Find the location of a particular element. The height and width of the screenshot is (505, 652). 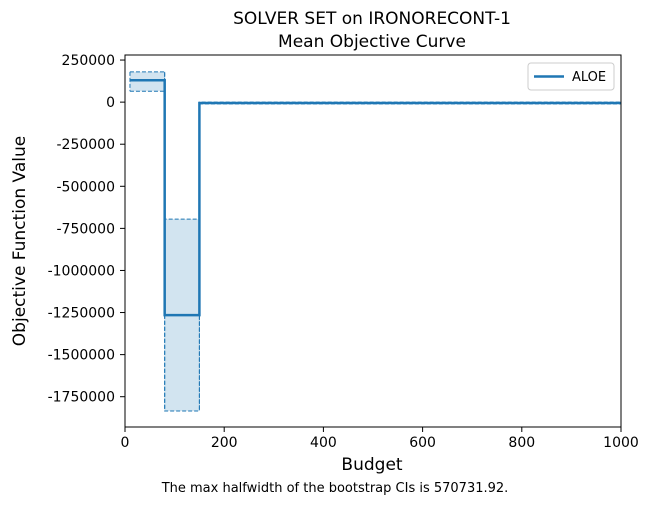

legend: ALOE is located at coordinates (571, 76).